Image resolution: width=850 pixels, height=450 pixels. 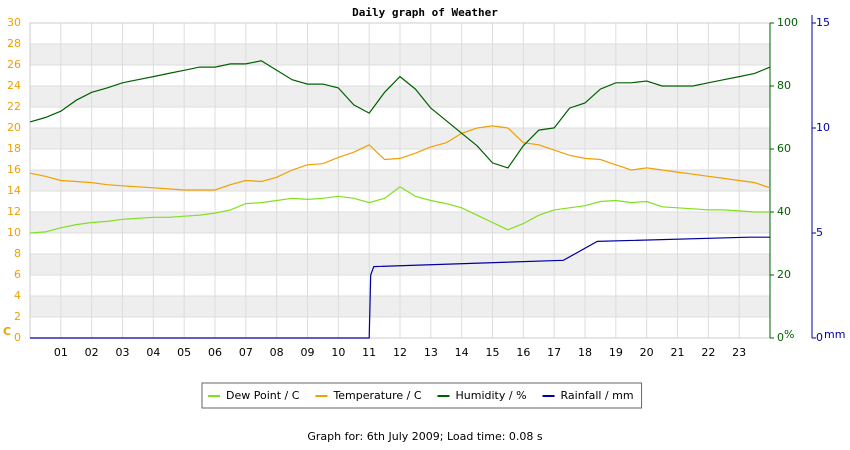 I want to click on y3-tick-label: 0, so click(x=819, y=337).